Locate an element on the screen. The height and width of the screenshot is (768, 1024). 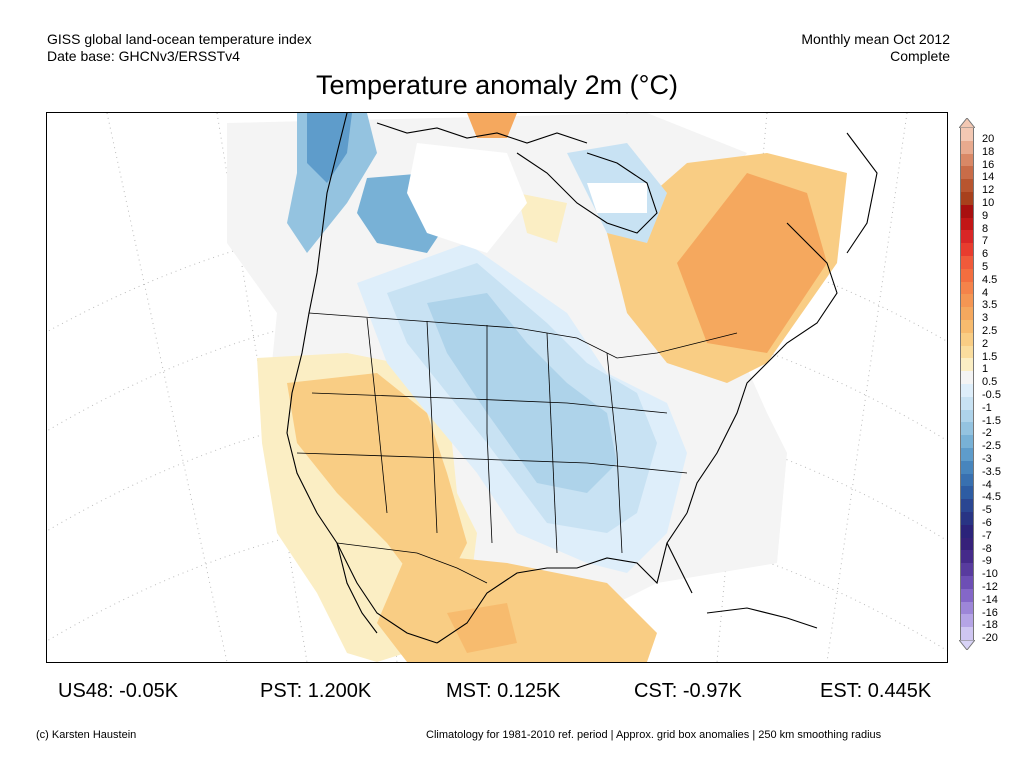
colorbar-label: -3.5 is located at coordinates (991, 471).